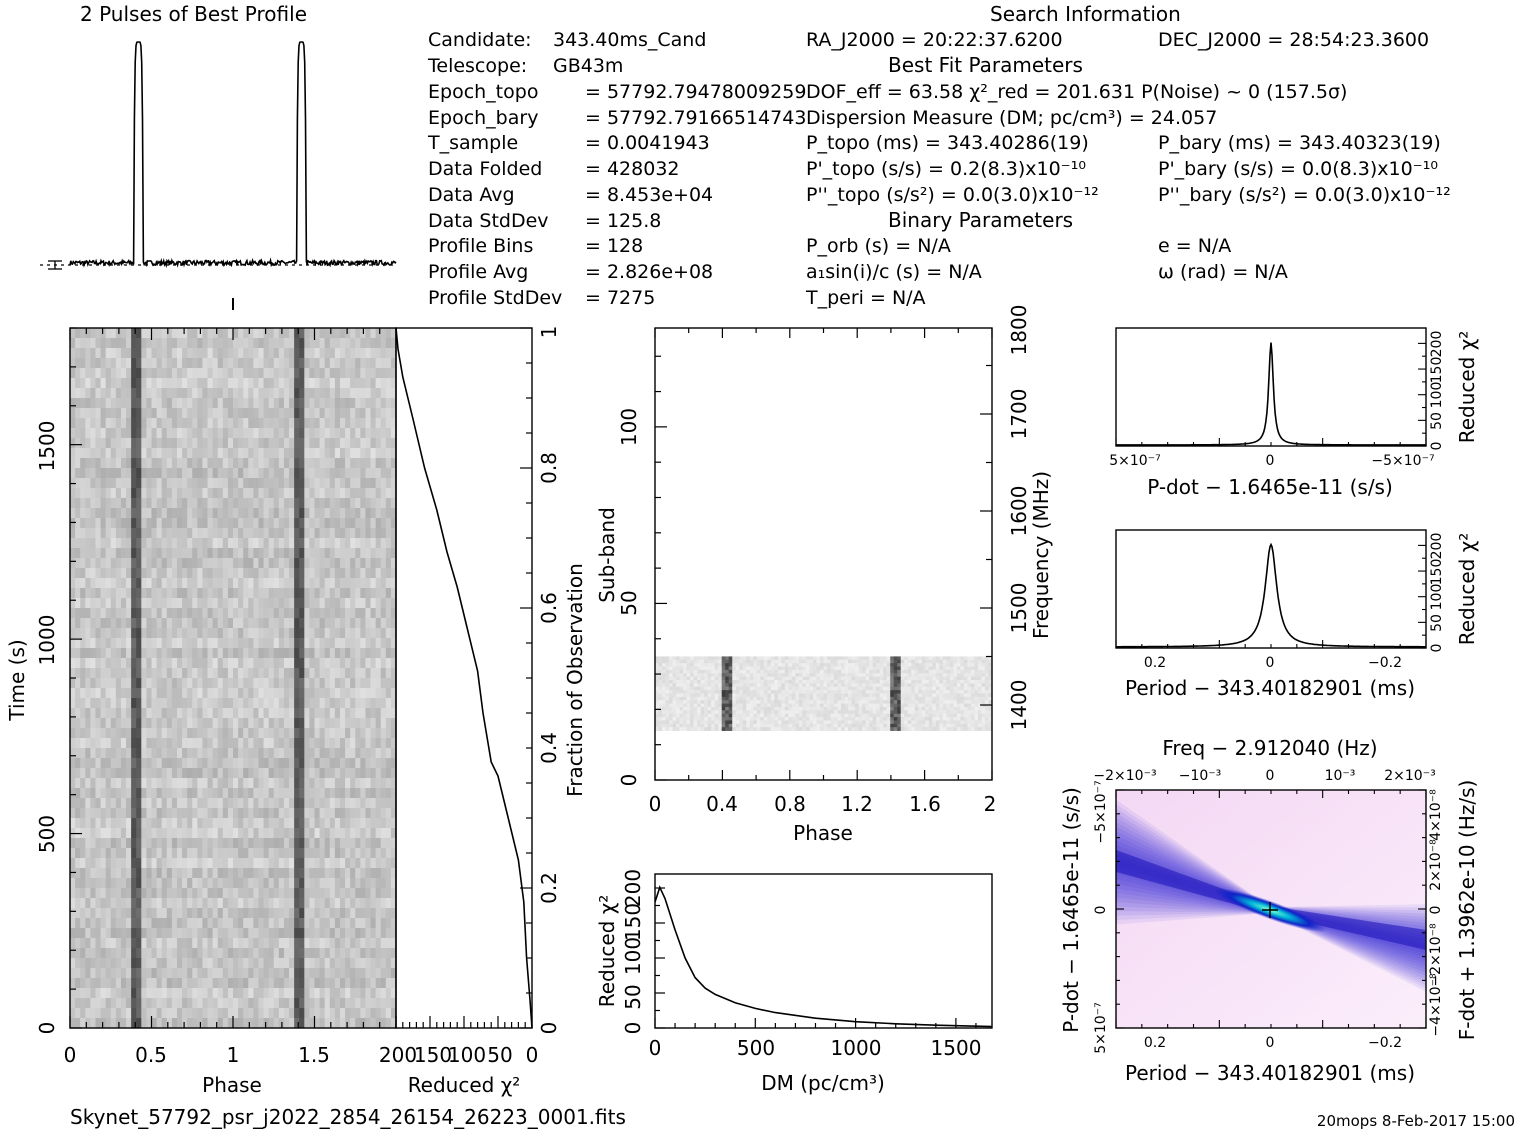  I want to click on info-ra: RA_J2000 = 20:22:37.6200, so click(934, 40).